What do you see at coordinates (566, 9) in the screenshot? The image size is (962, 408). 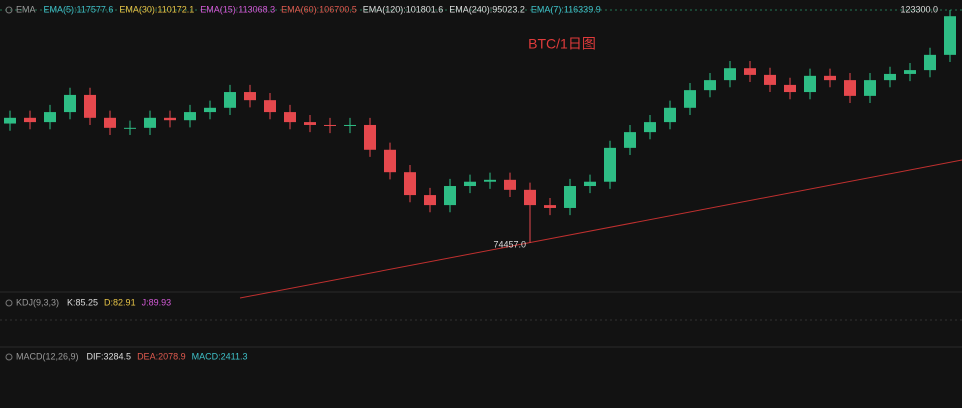 I see `indicator-value: EMA(7):116339.9` at bounding box center [566, 9].